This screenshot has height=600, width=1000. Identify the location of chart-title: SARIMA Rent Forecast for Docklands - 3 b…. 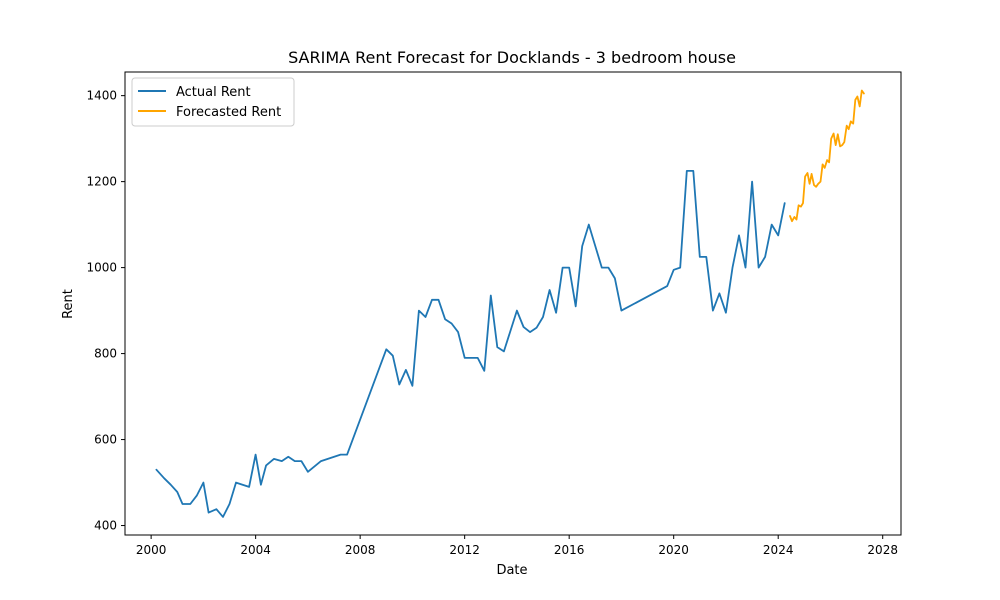
(512, 57).